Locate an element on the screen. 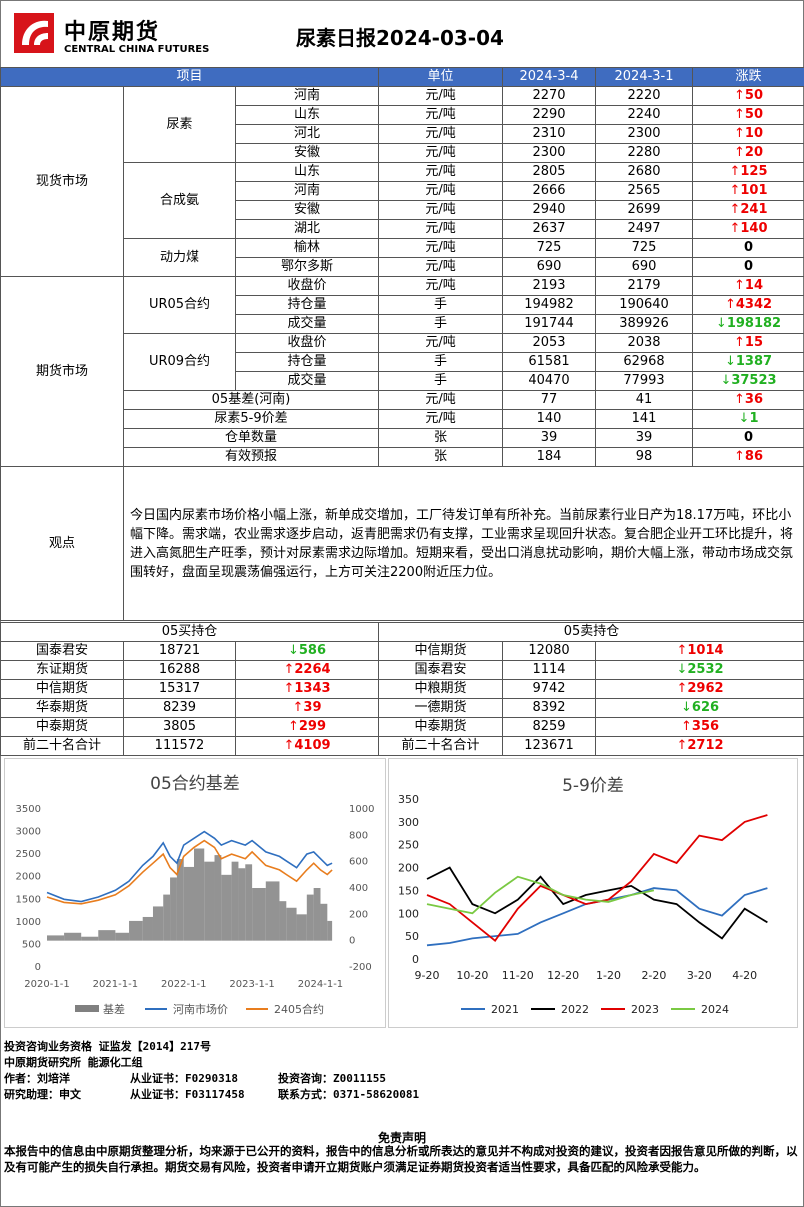 This screenshot has width=804, height=1207. change-cell: ↑140 is located at coordinates (748, 229).